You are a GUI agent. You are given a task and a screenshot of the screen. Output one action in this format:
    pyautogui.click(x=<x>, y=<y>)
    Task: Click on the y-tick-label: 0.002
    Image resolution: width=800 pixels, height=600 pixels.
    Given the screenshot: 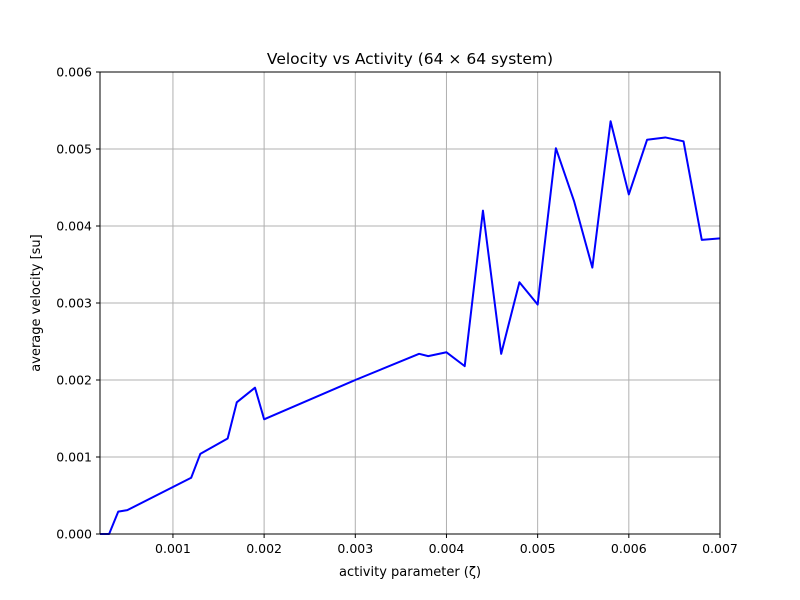 What is the action you would take?
    pyautogui.click(x=74, y=380)
    